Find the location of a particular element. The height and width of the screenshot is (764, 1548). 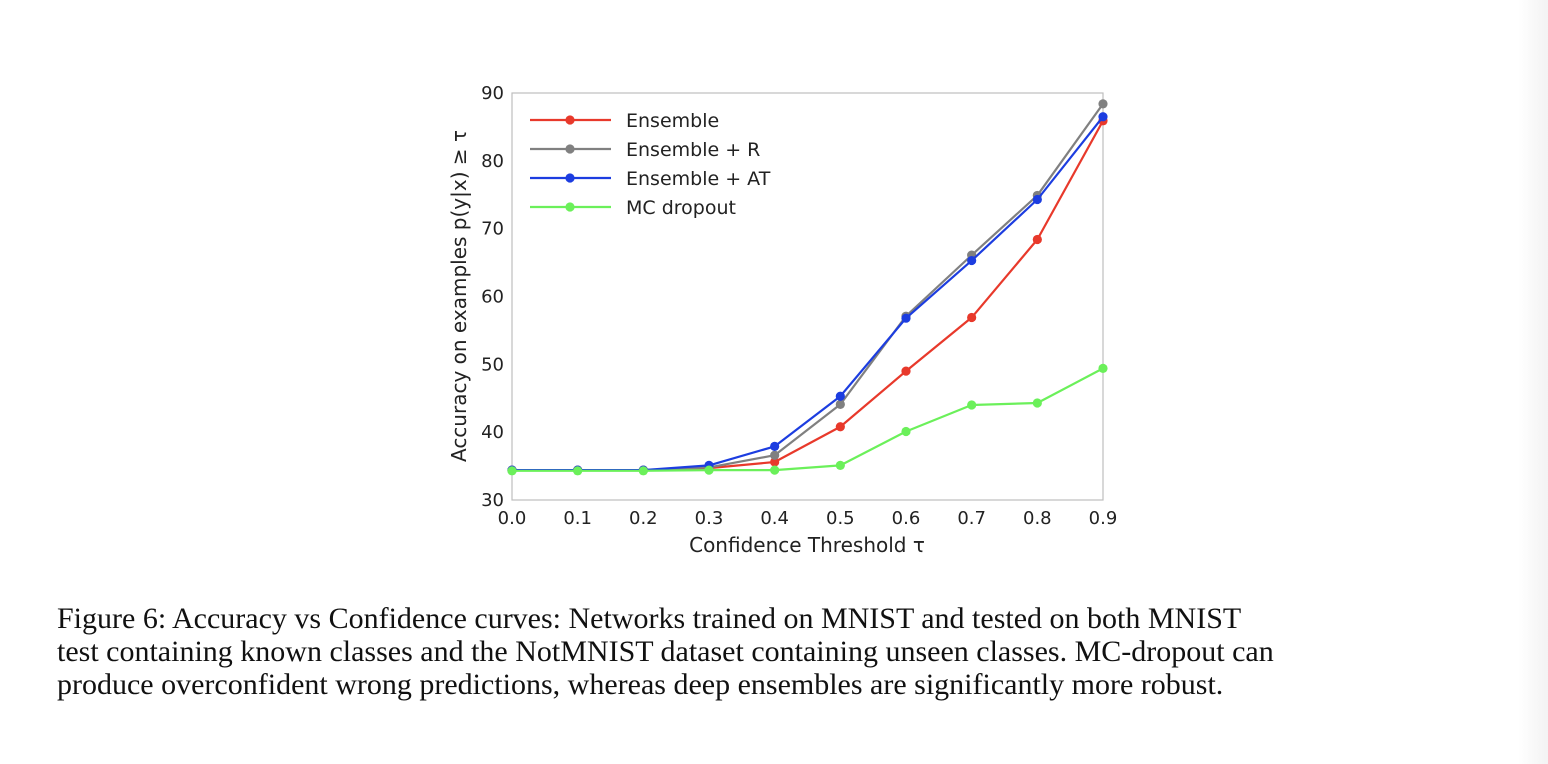

legend-label: Ensemble is located at coordinates (672, 121).